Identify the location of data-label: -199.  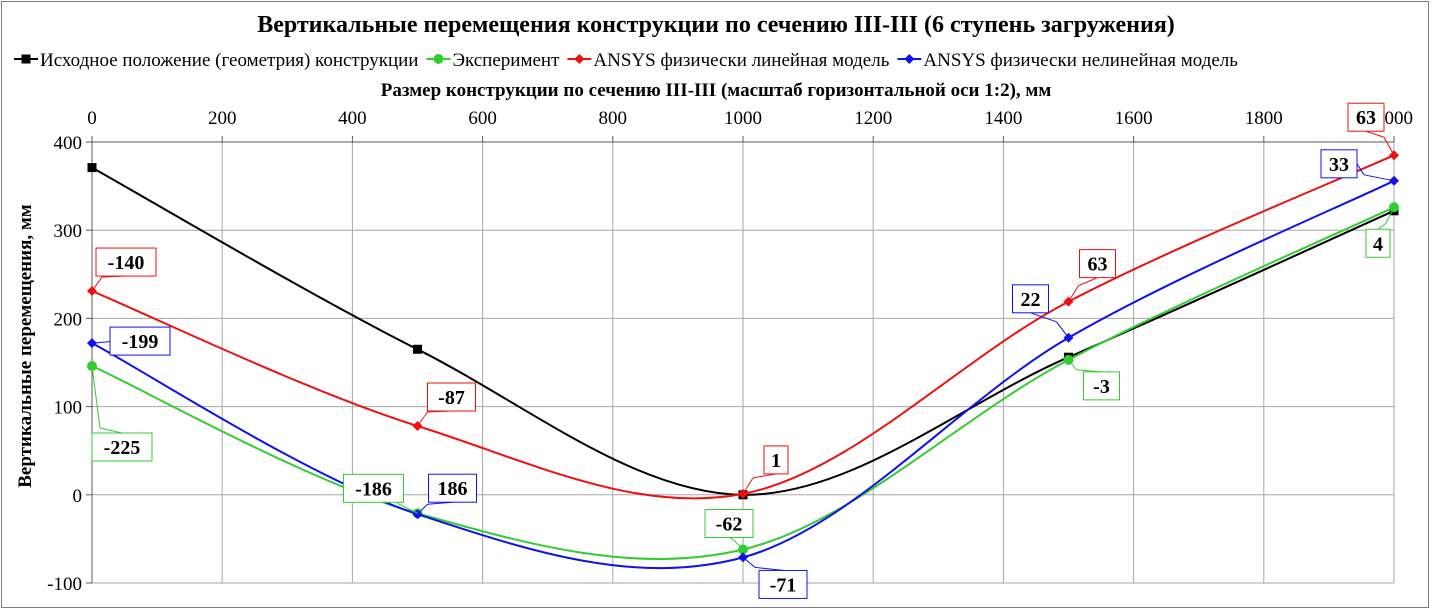
(131, 341).